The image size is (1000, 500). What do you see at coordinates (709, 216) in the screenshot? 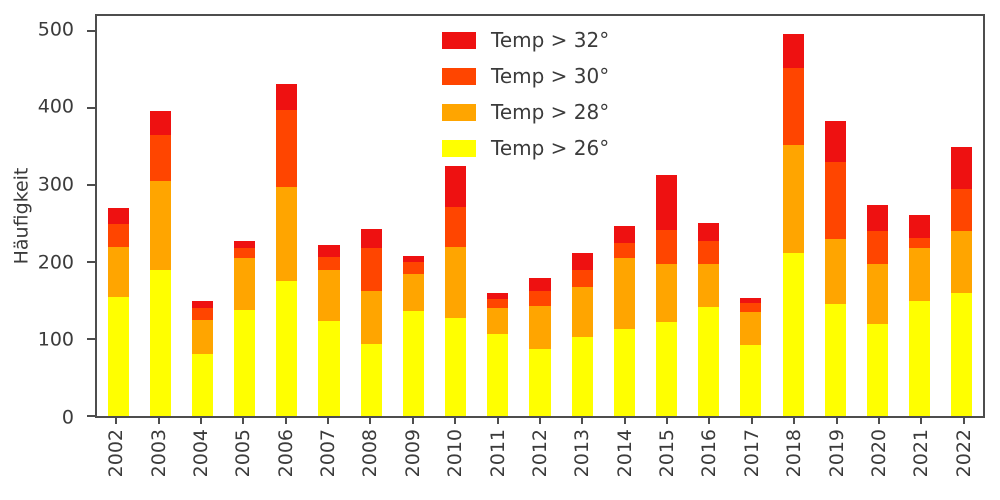
I see `bar-2016` at bounding box center [709, 216].